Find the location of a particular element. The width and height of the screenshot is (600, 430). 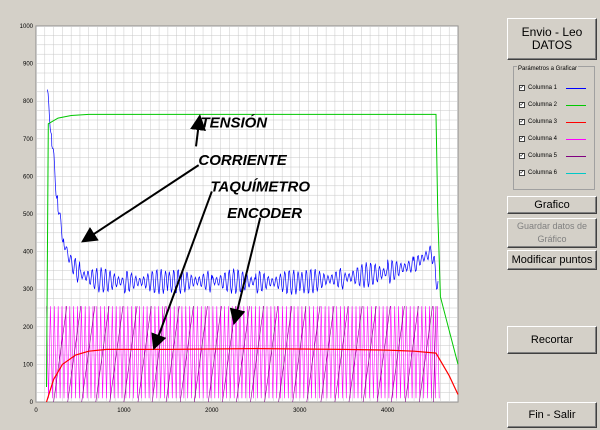

guardar-label-line1: Guardar datos de is located at coordinates (552, 226).